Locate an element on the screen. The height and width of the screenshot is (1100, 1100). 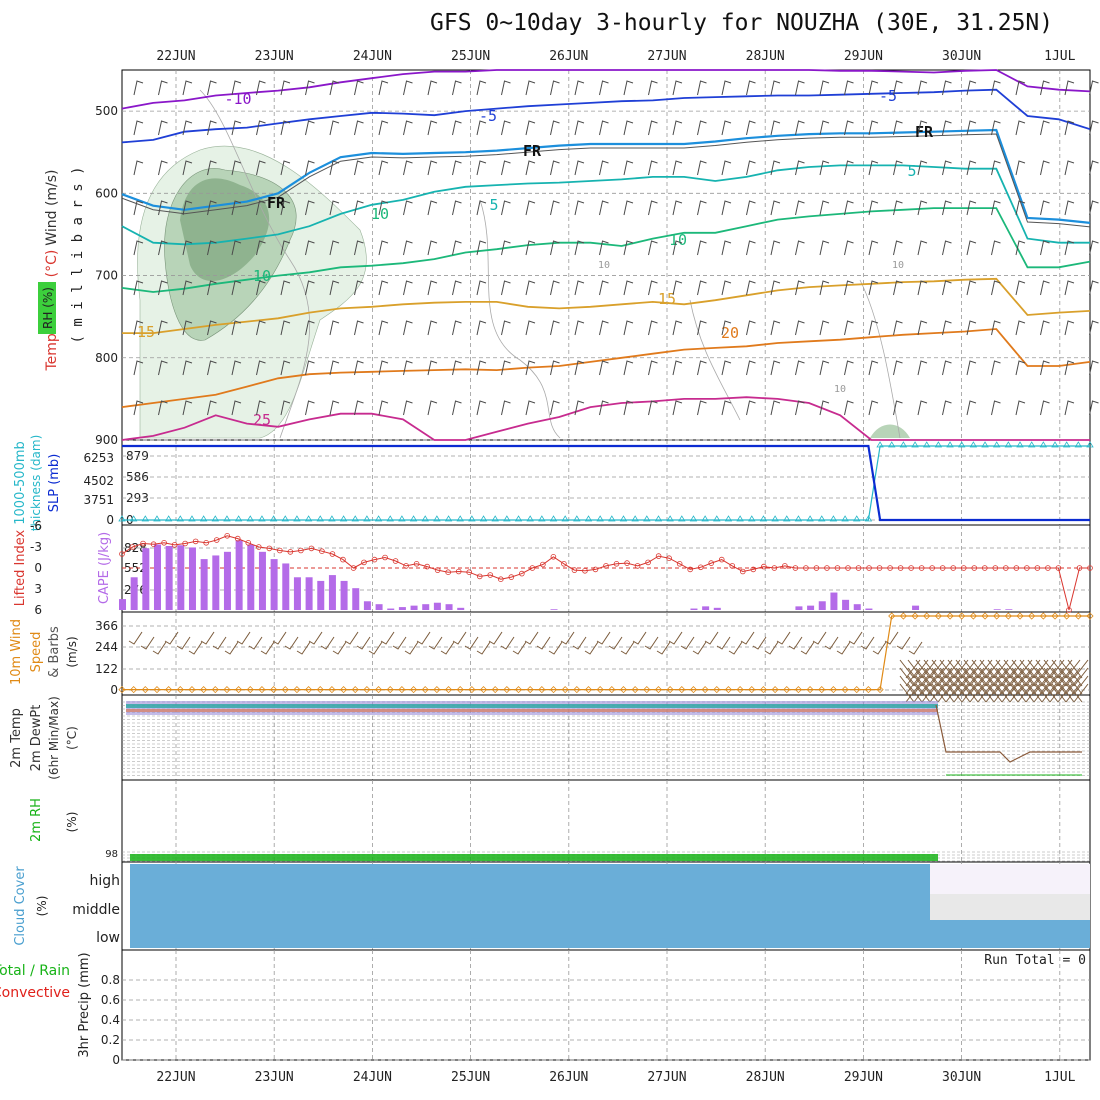
cloud-layer-label: middle is located at coordinates (96, 910).